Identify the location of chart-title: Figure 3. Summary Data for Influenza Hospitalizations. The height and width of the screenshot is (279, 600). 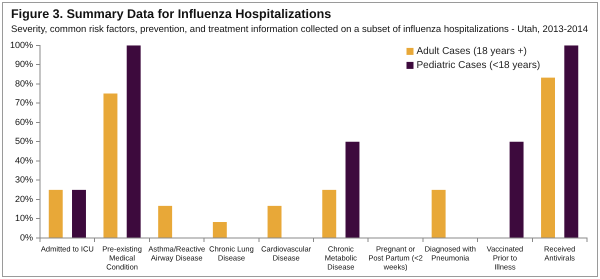
(171, 14).